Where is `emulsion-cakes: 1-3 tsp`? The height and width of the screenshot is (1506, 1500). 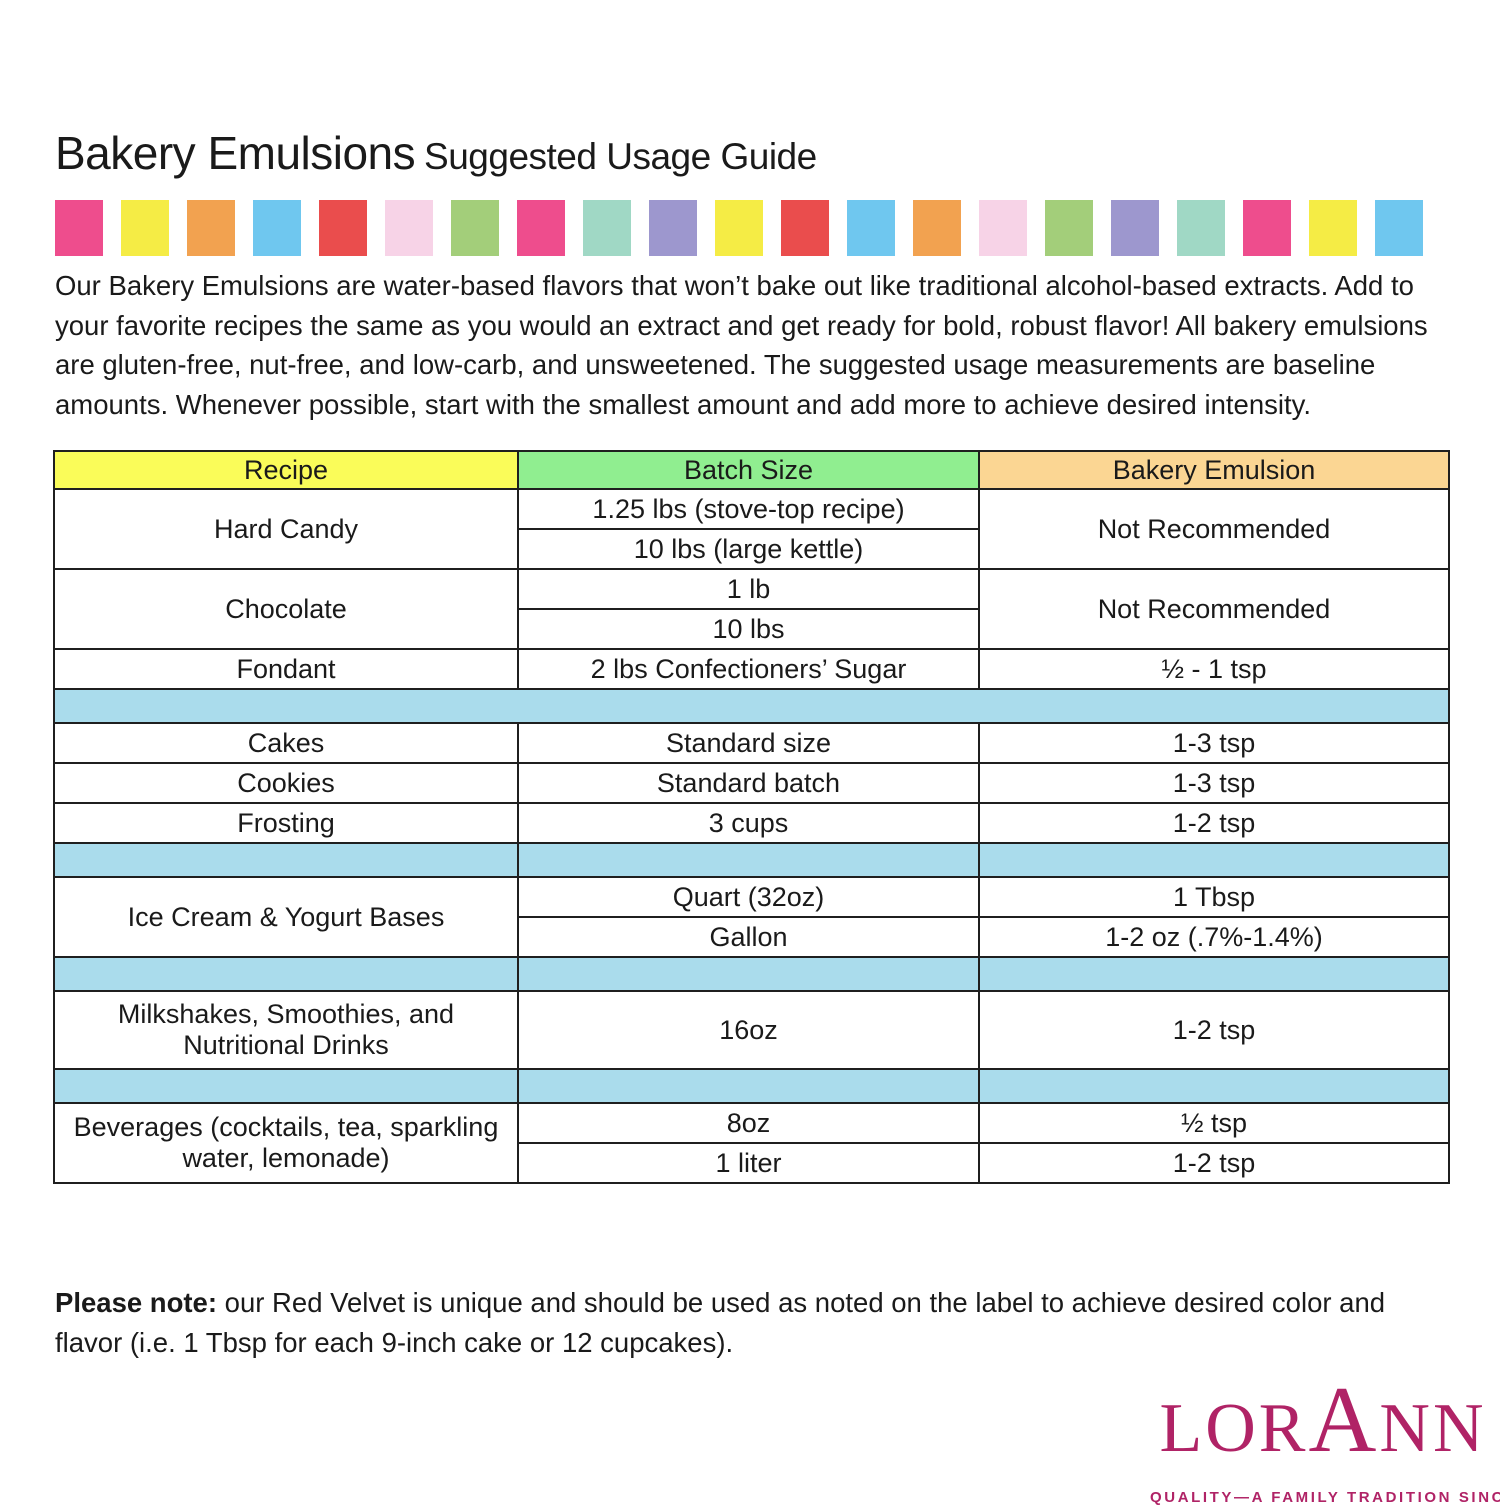 emulsion-cakes: 1-3 tsp is located at coordinates (1214, 743).